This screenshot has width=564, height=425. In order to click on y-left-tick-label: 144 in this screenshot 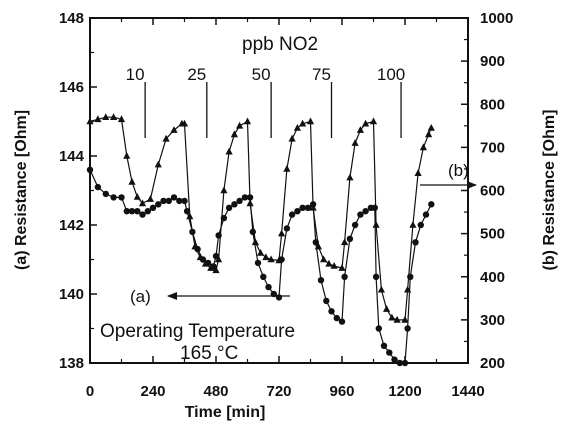, I will do `click(72, 156)`.